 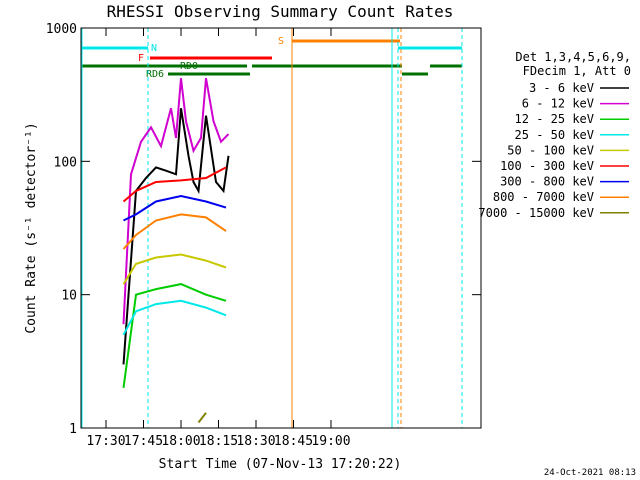 What do you see at coordinates (558, 104) in the screenshot?
I see `legend-label: 6 - 12 keV` at bounding box center [558, 104].